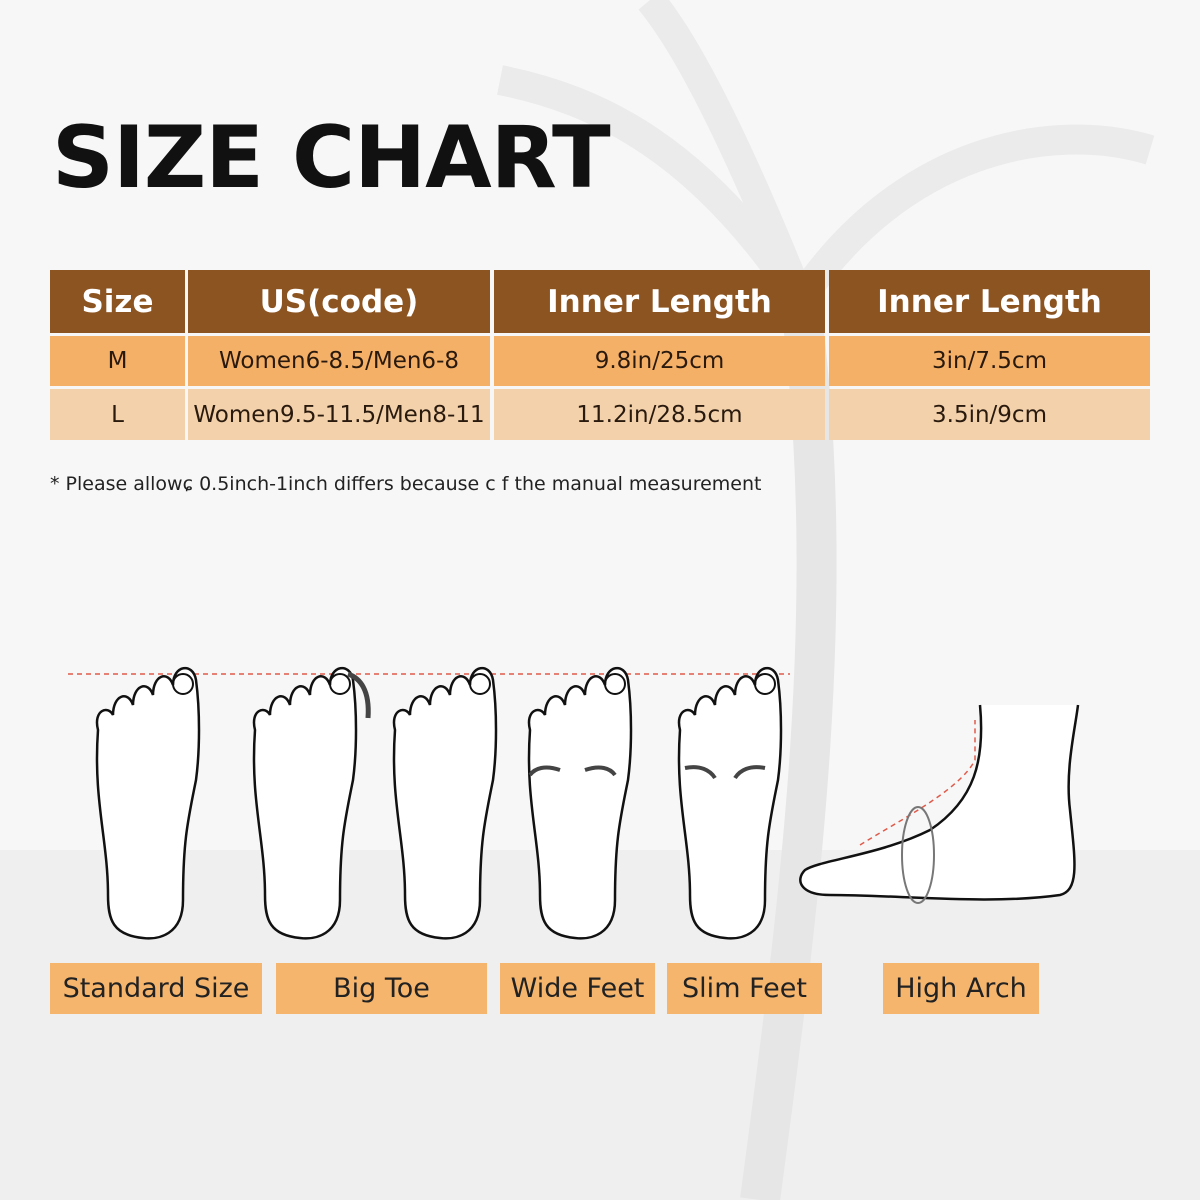 The image size is (1200, 1200). What do you see at coordinates (339, 361) in the screenshot?
I see `row-m-us: Women6-8.5/Men6-8` at bounding box center [339, 361].